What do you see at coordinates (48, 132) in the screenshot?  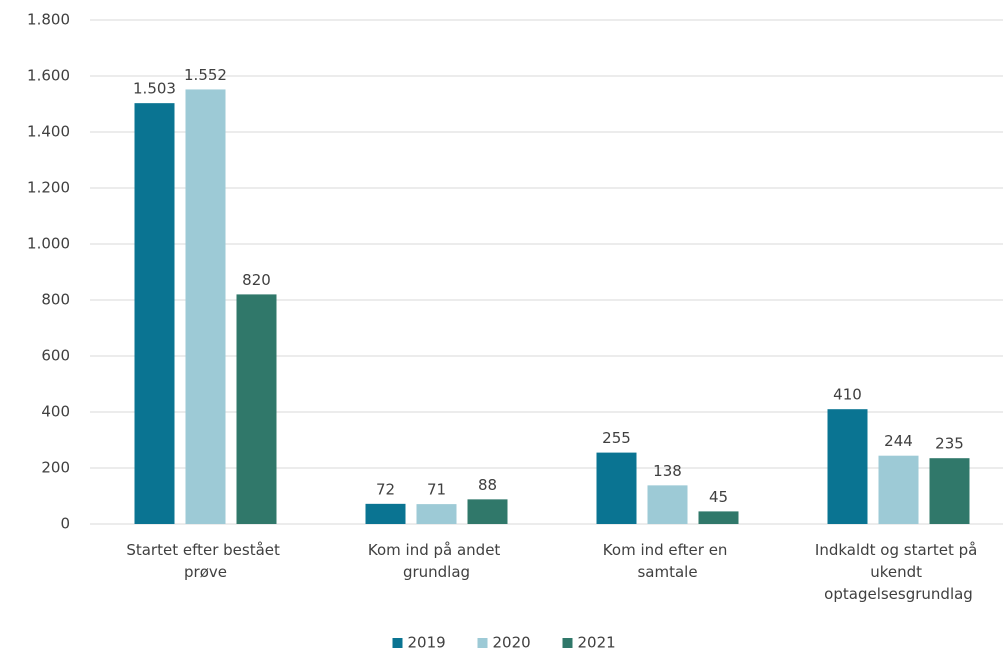 I see `y-tick-label: 1.400` at bounding box center [48, 132].